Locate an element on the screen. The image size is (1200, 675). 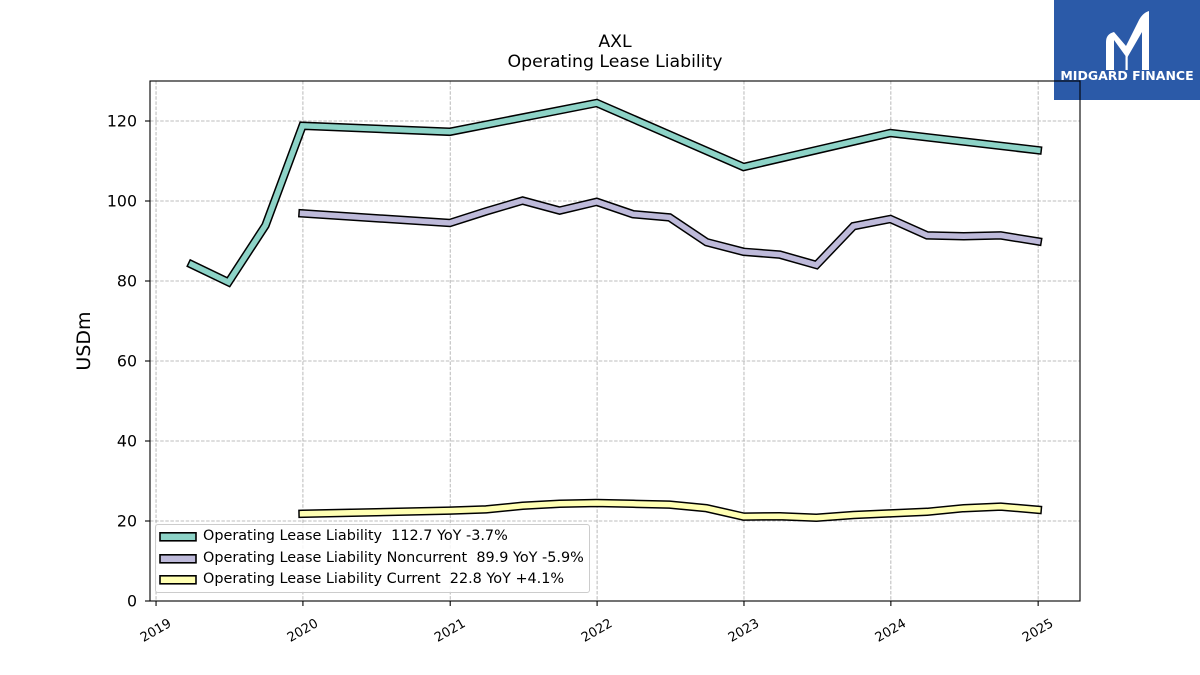
legend-label: Operating Lease Liability Noncurrent is located at coordinates (335, 557).